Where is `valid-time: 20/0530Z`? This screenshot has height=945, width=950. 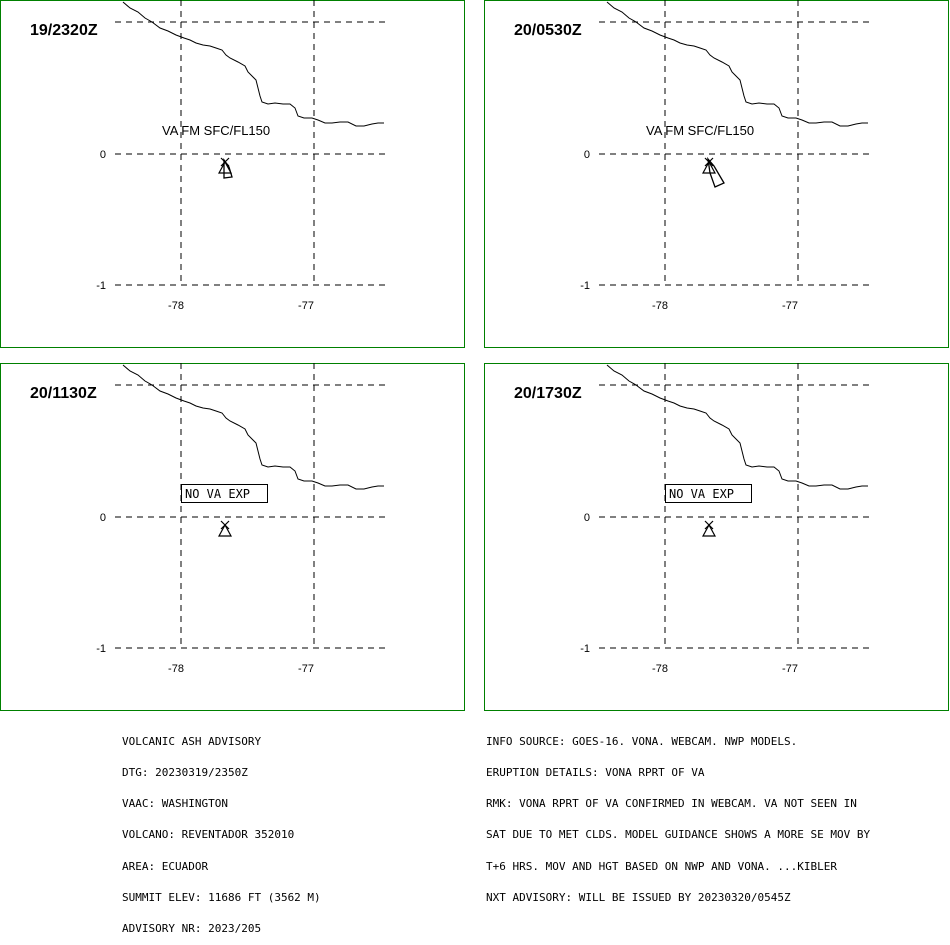 valid-time: 20/0530Z is located at coordinates (548, 30).